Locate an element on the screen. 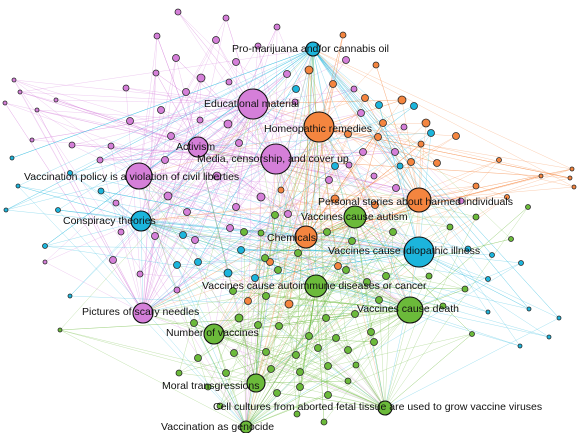 The width and height of the screenshot is (578, 433). label-scary-needles: Pictures of scary needles is located at coordinates (140, 312).